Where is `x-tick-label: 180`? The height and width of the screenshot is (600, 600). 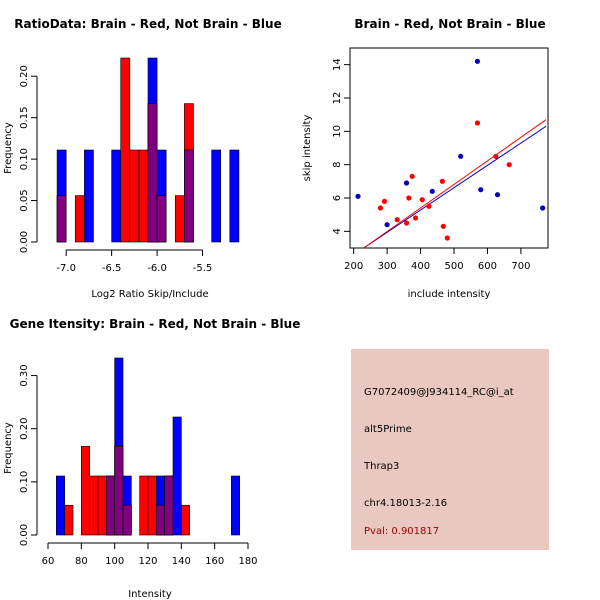
x-tick-label: 180 is located at coordinates (247, 561).